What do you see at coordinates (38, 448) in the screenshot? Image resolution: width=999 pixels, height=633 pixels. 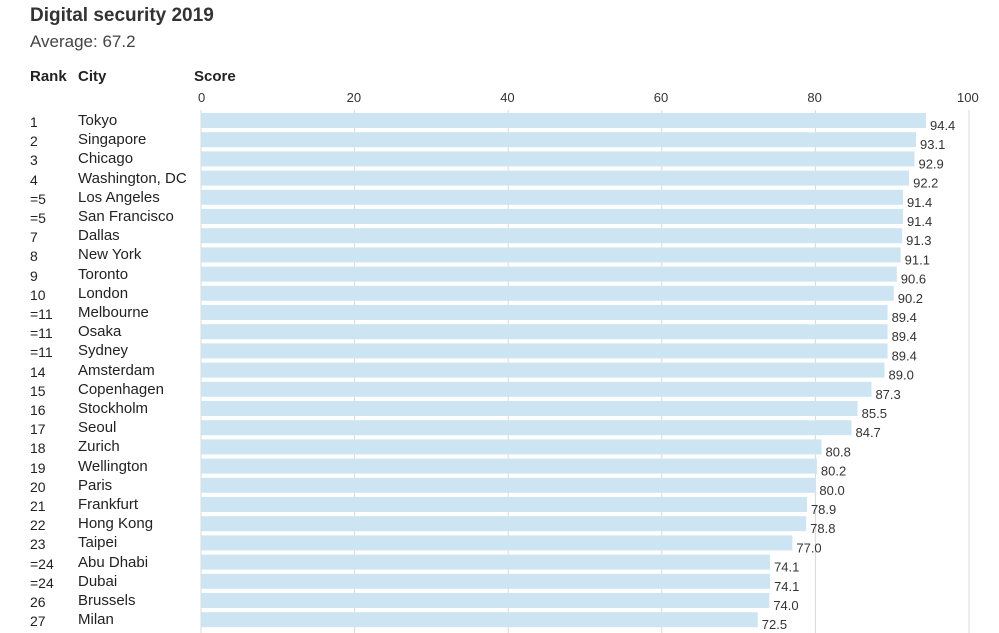 I see `rank-label: 18` at bounding box center [38, 448].